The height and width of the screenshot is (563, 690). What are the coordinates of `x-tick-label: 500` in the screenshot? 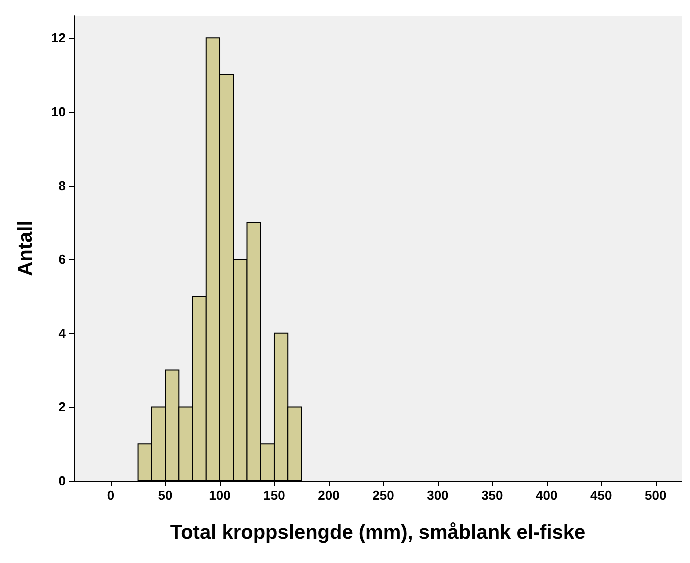 It's located at (656, 495).